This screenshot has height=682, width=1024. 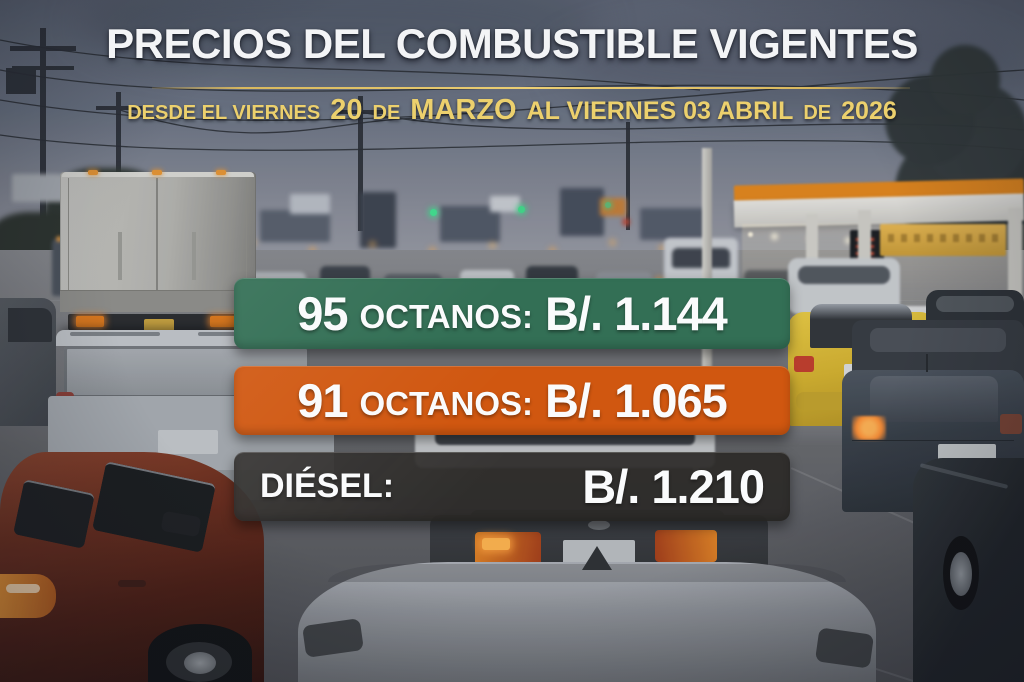 I want to click on station-banner, so click(x=943, y=240).